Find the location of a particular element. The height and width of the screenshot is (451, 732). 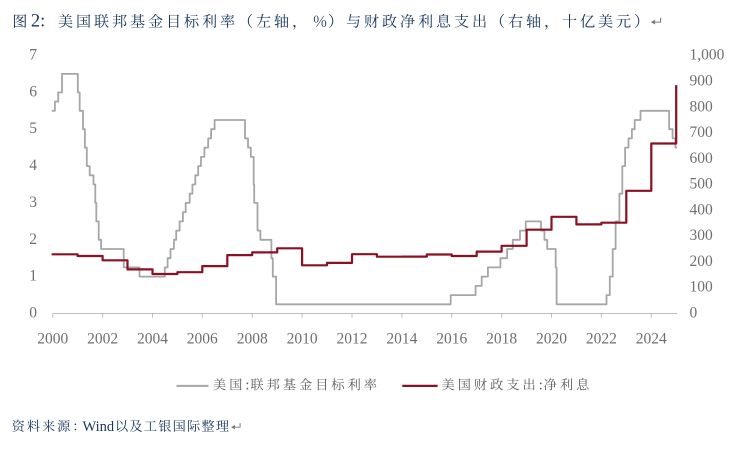

svg-text: 2000 is located at coordinates (52, 339).